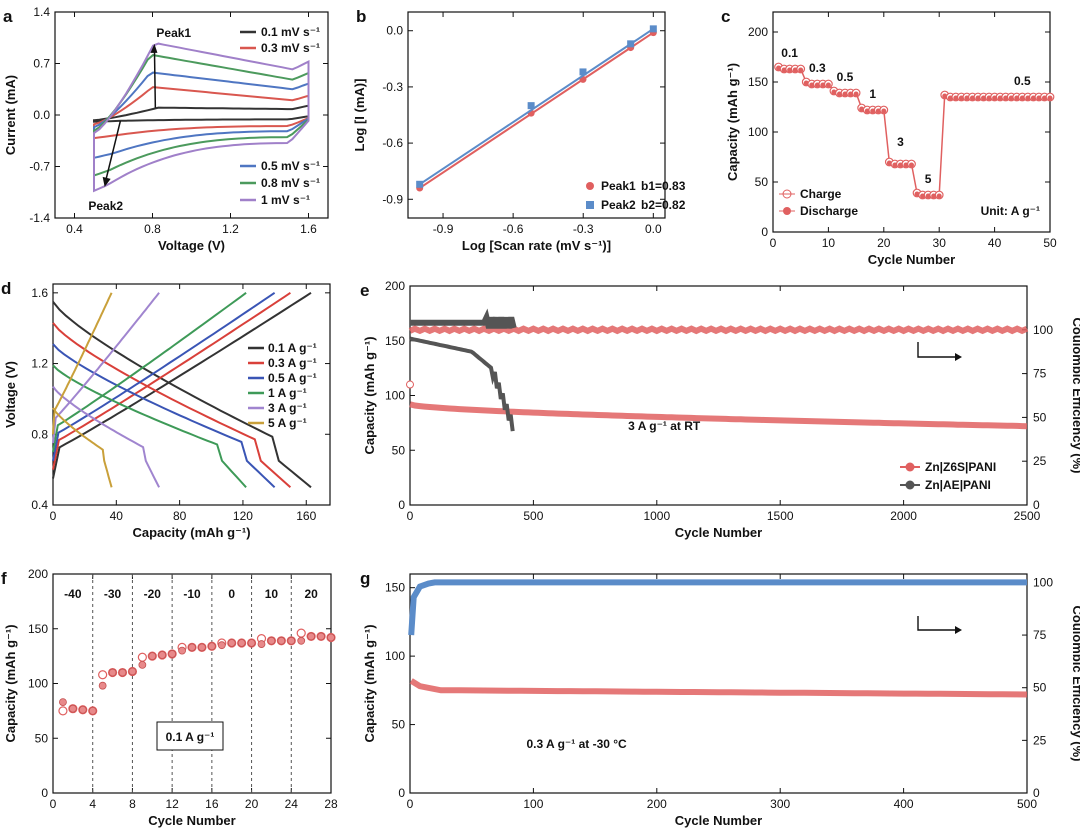  Describe the element at coordinates (369, 683) in the screenshot. I see `y-axis-label: Capacity (mAh g⁻¹)` at that location.